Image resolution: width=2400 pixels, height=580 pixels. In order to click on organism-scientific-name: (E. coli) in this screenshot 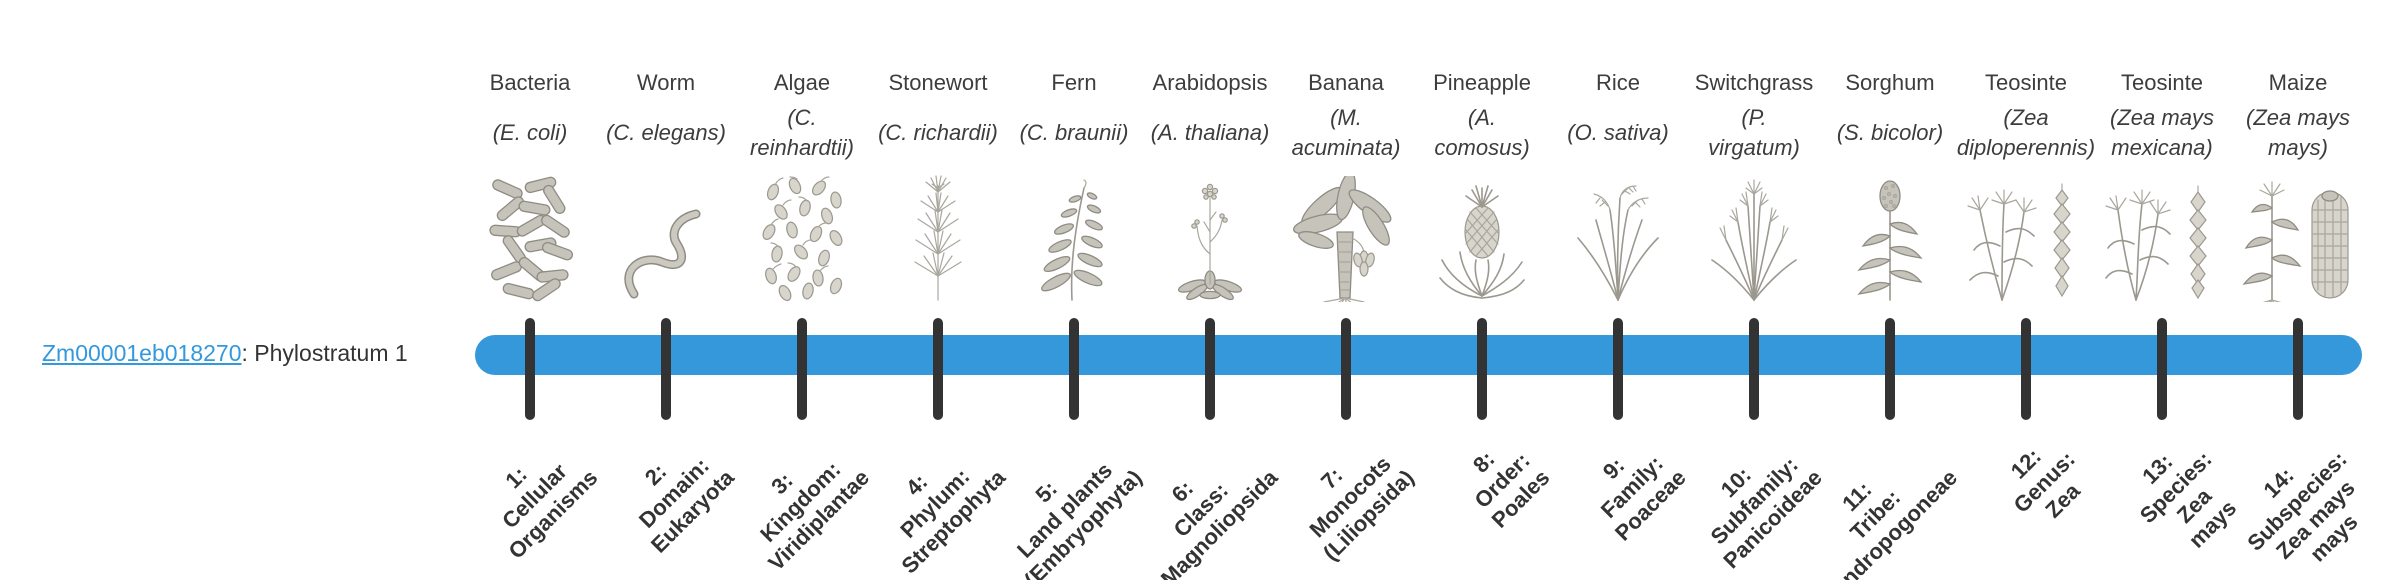, I will do `click(530, 132)`.